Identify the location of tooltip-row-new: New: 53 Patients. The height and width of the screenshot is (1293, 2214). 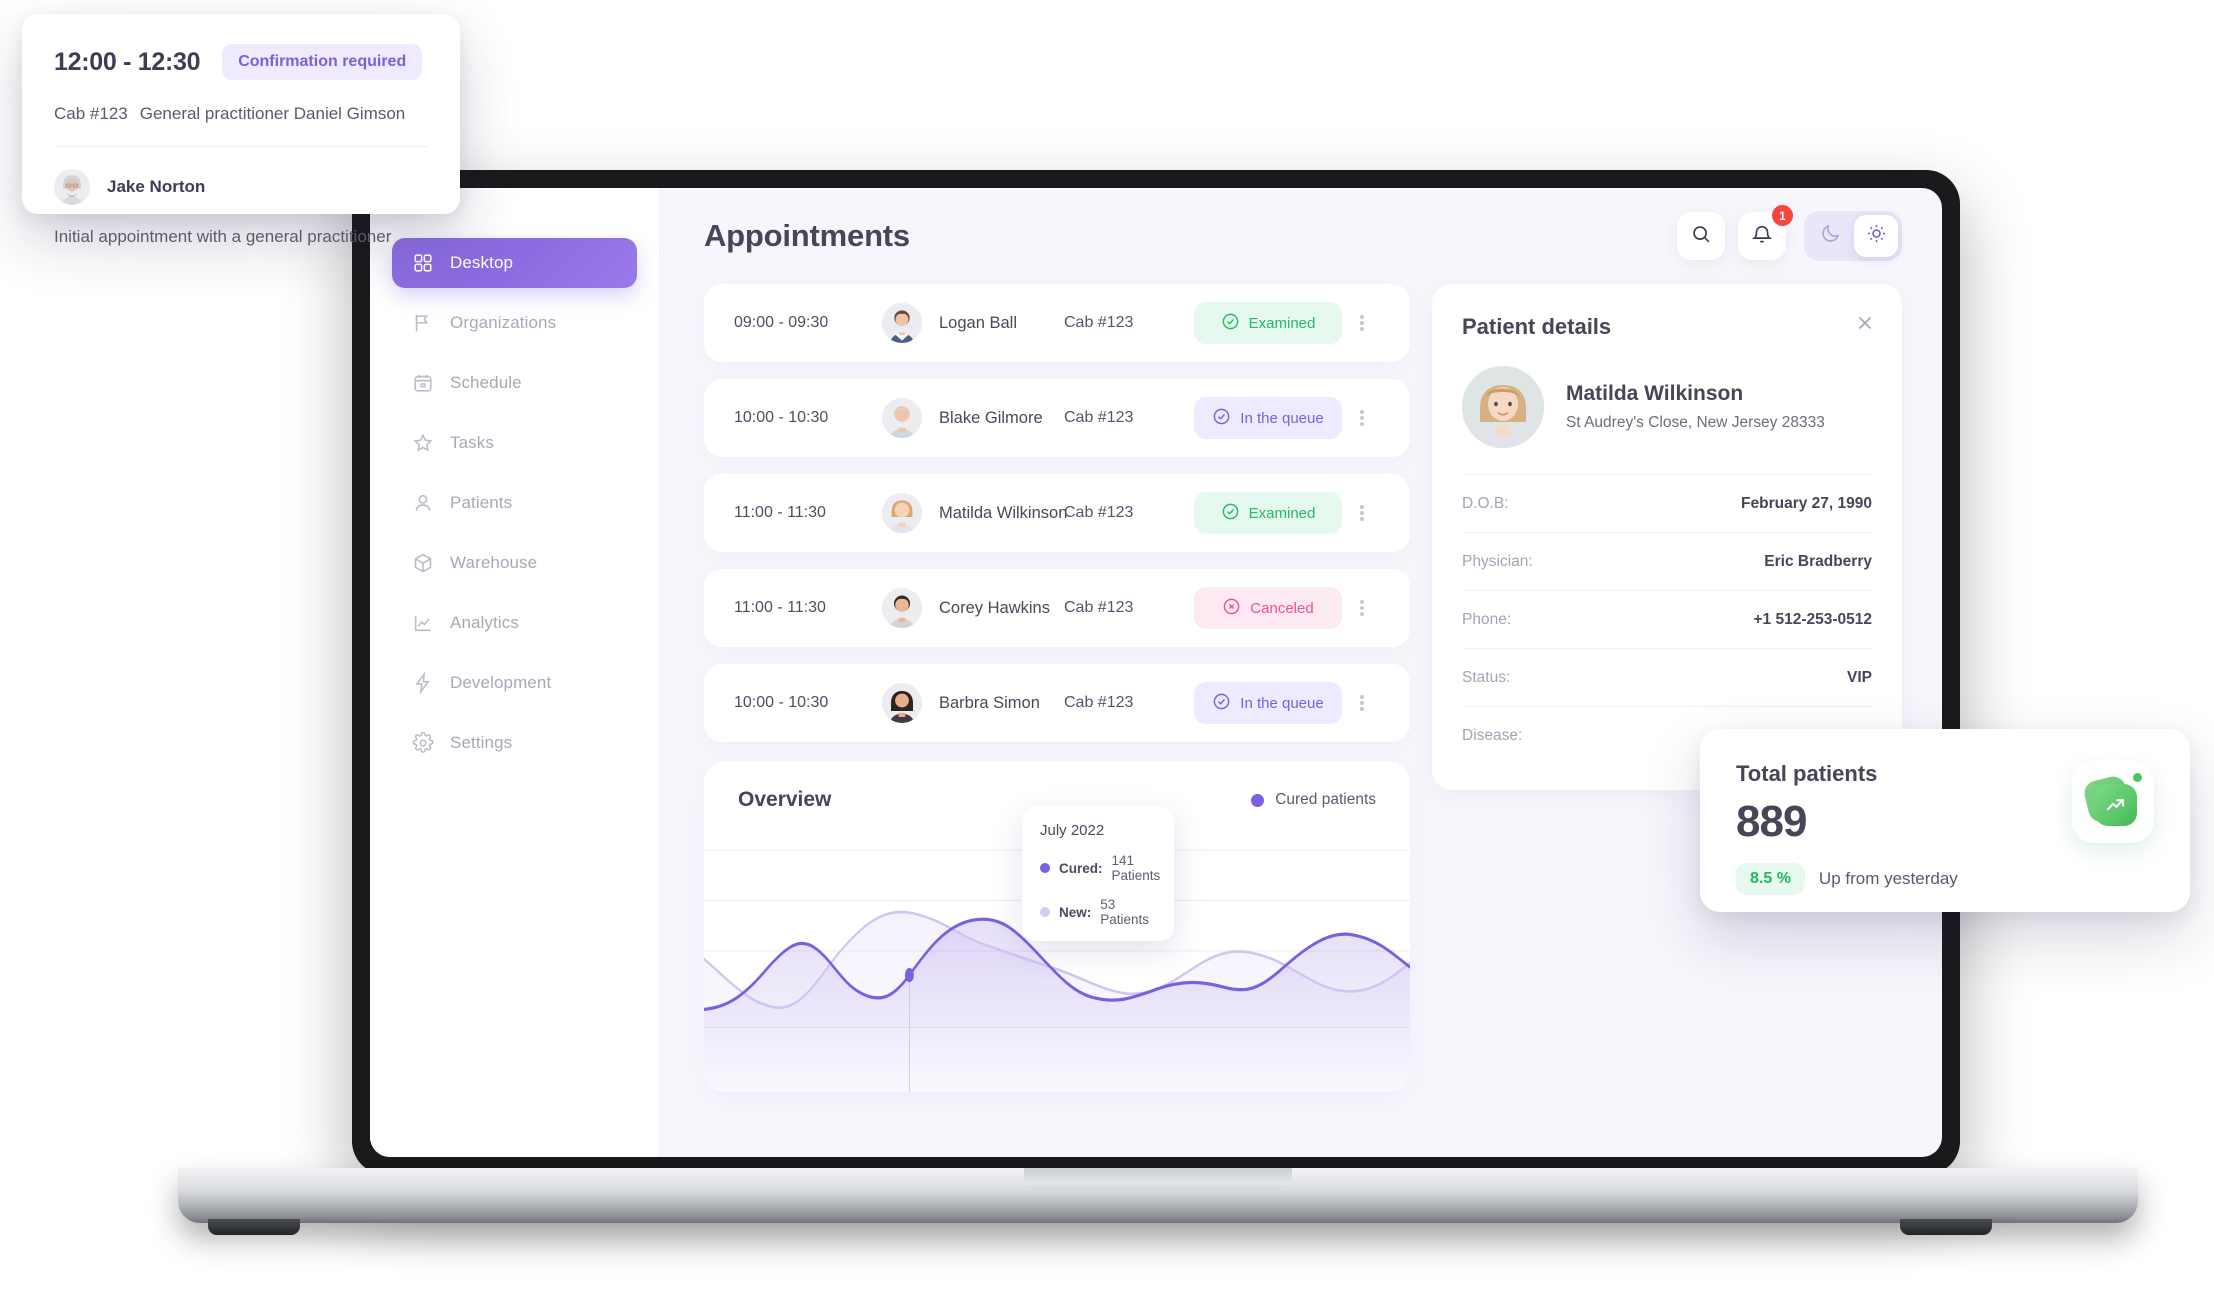
(1098, 912).